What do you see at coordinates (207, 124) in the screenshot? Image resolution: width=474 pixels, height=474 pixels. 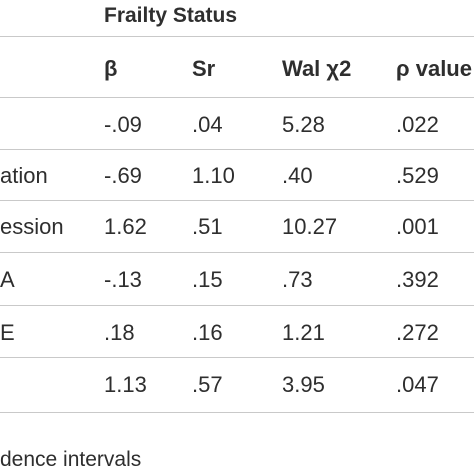 I see `cell-sr: .04` at bounding box center [207, 124].